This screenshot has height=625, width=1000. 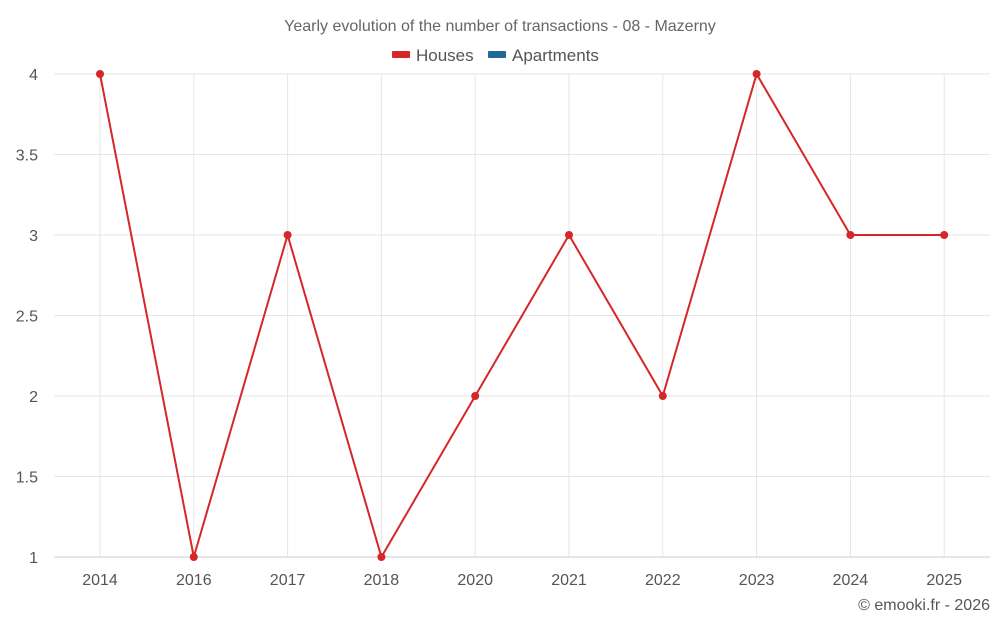 What do you see at coordinates (33, 558) in the screenshot?
I see `y-tick-label: 1` at bounding box center [33, 558].